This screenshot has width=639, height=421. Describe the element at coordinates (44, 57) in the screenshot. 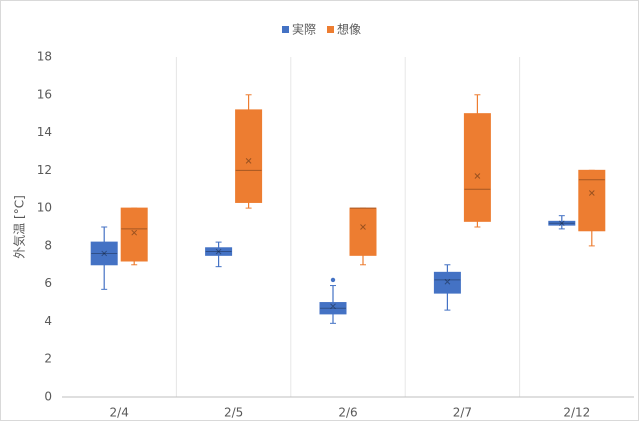

I see `y-tick-label: 18` at that location.